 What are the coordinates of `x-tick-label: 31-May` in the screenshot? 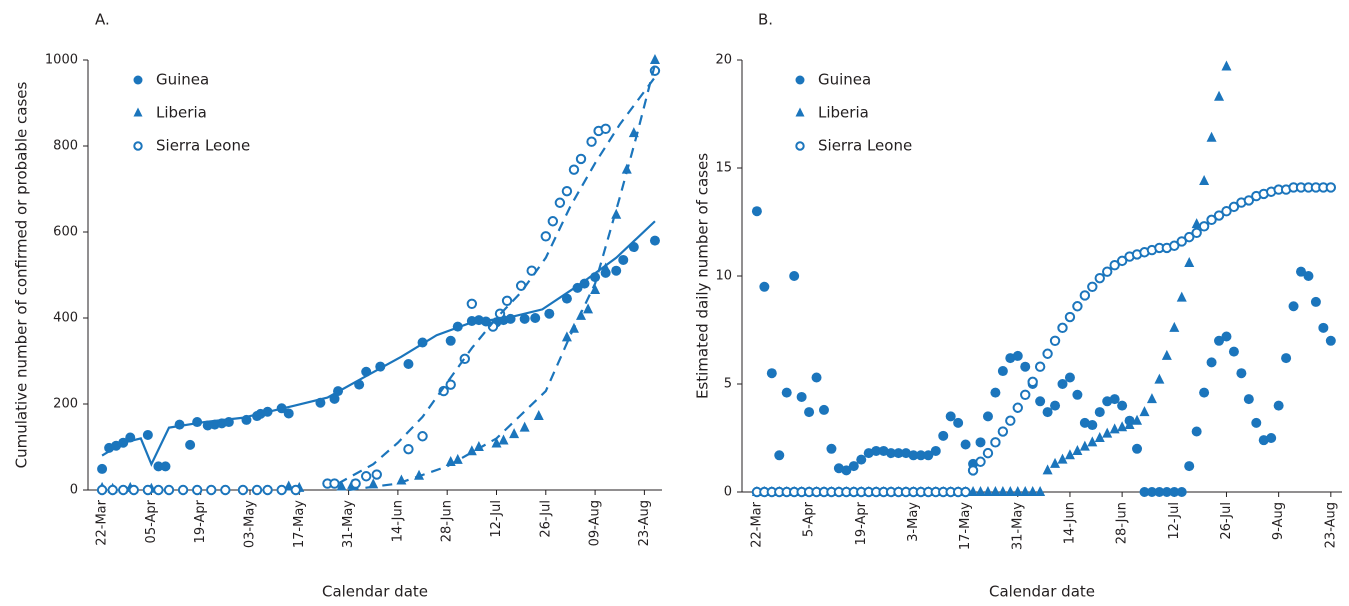 It's located at (1017, 526).